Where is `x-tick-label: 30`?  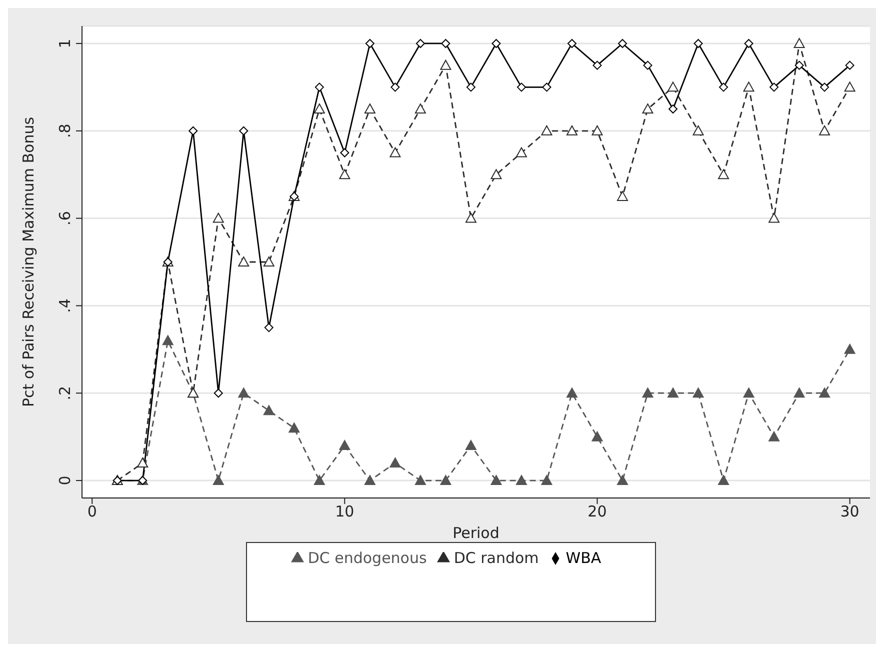
x-tick-label: 30 is located at coordinates (850, 511).